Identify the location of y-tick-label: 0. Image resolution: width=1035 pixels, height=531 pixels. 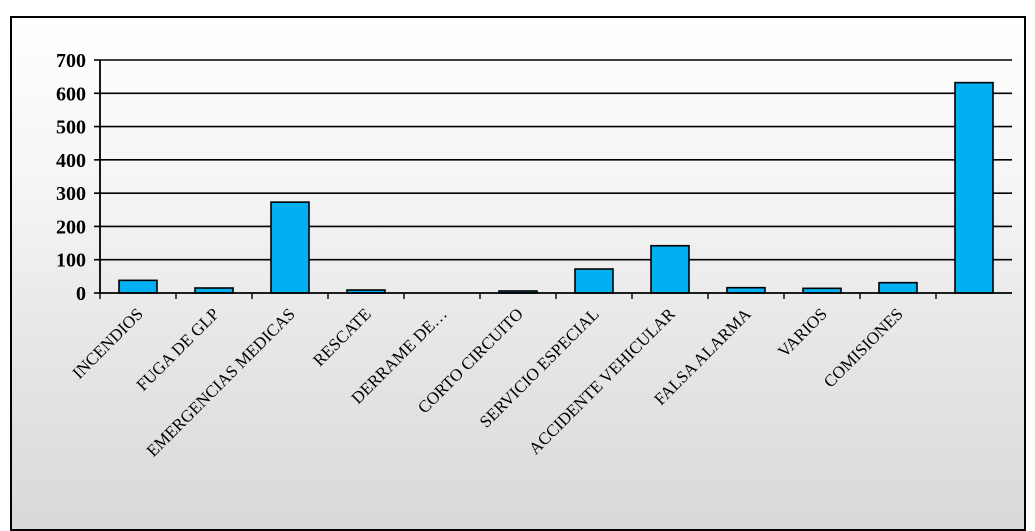
(81, 294).